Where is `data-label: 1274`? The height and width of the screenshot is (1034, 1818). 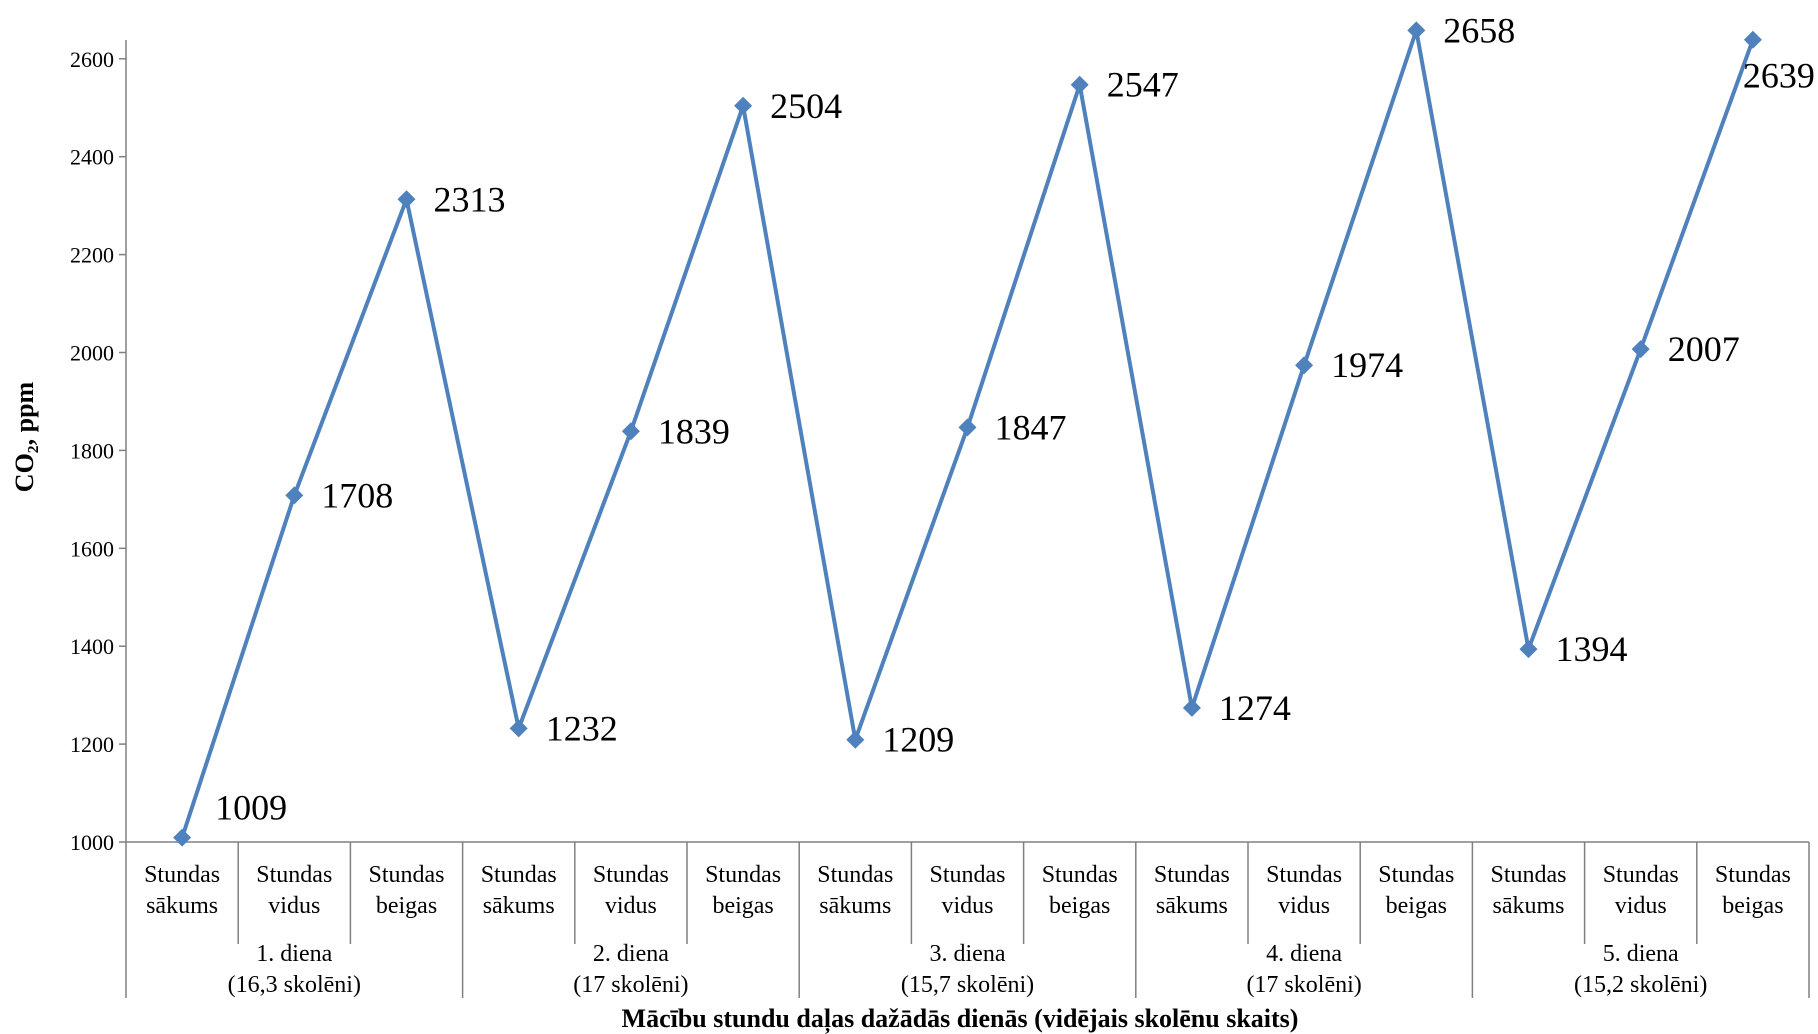 data-label: 1274 is located at coordinates (1255, 708).